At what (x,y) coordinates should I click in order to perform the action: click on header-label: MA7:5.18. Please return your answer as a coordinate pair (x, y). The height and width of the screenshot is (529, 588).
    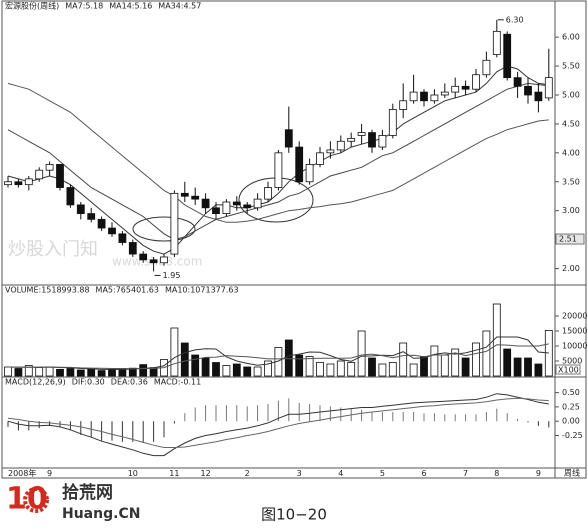
    Looking at the image, I should click on (84, 6).